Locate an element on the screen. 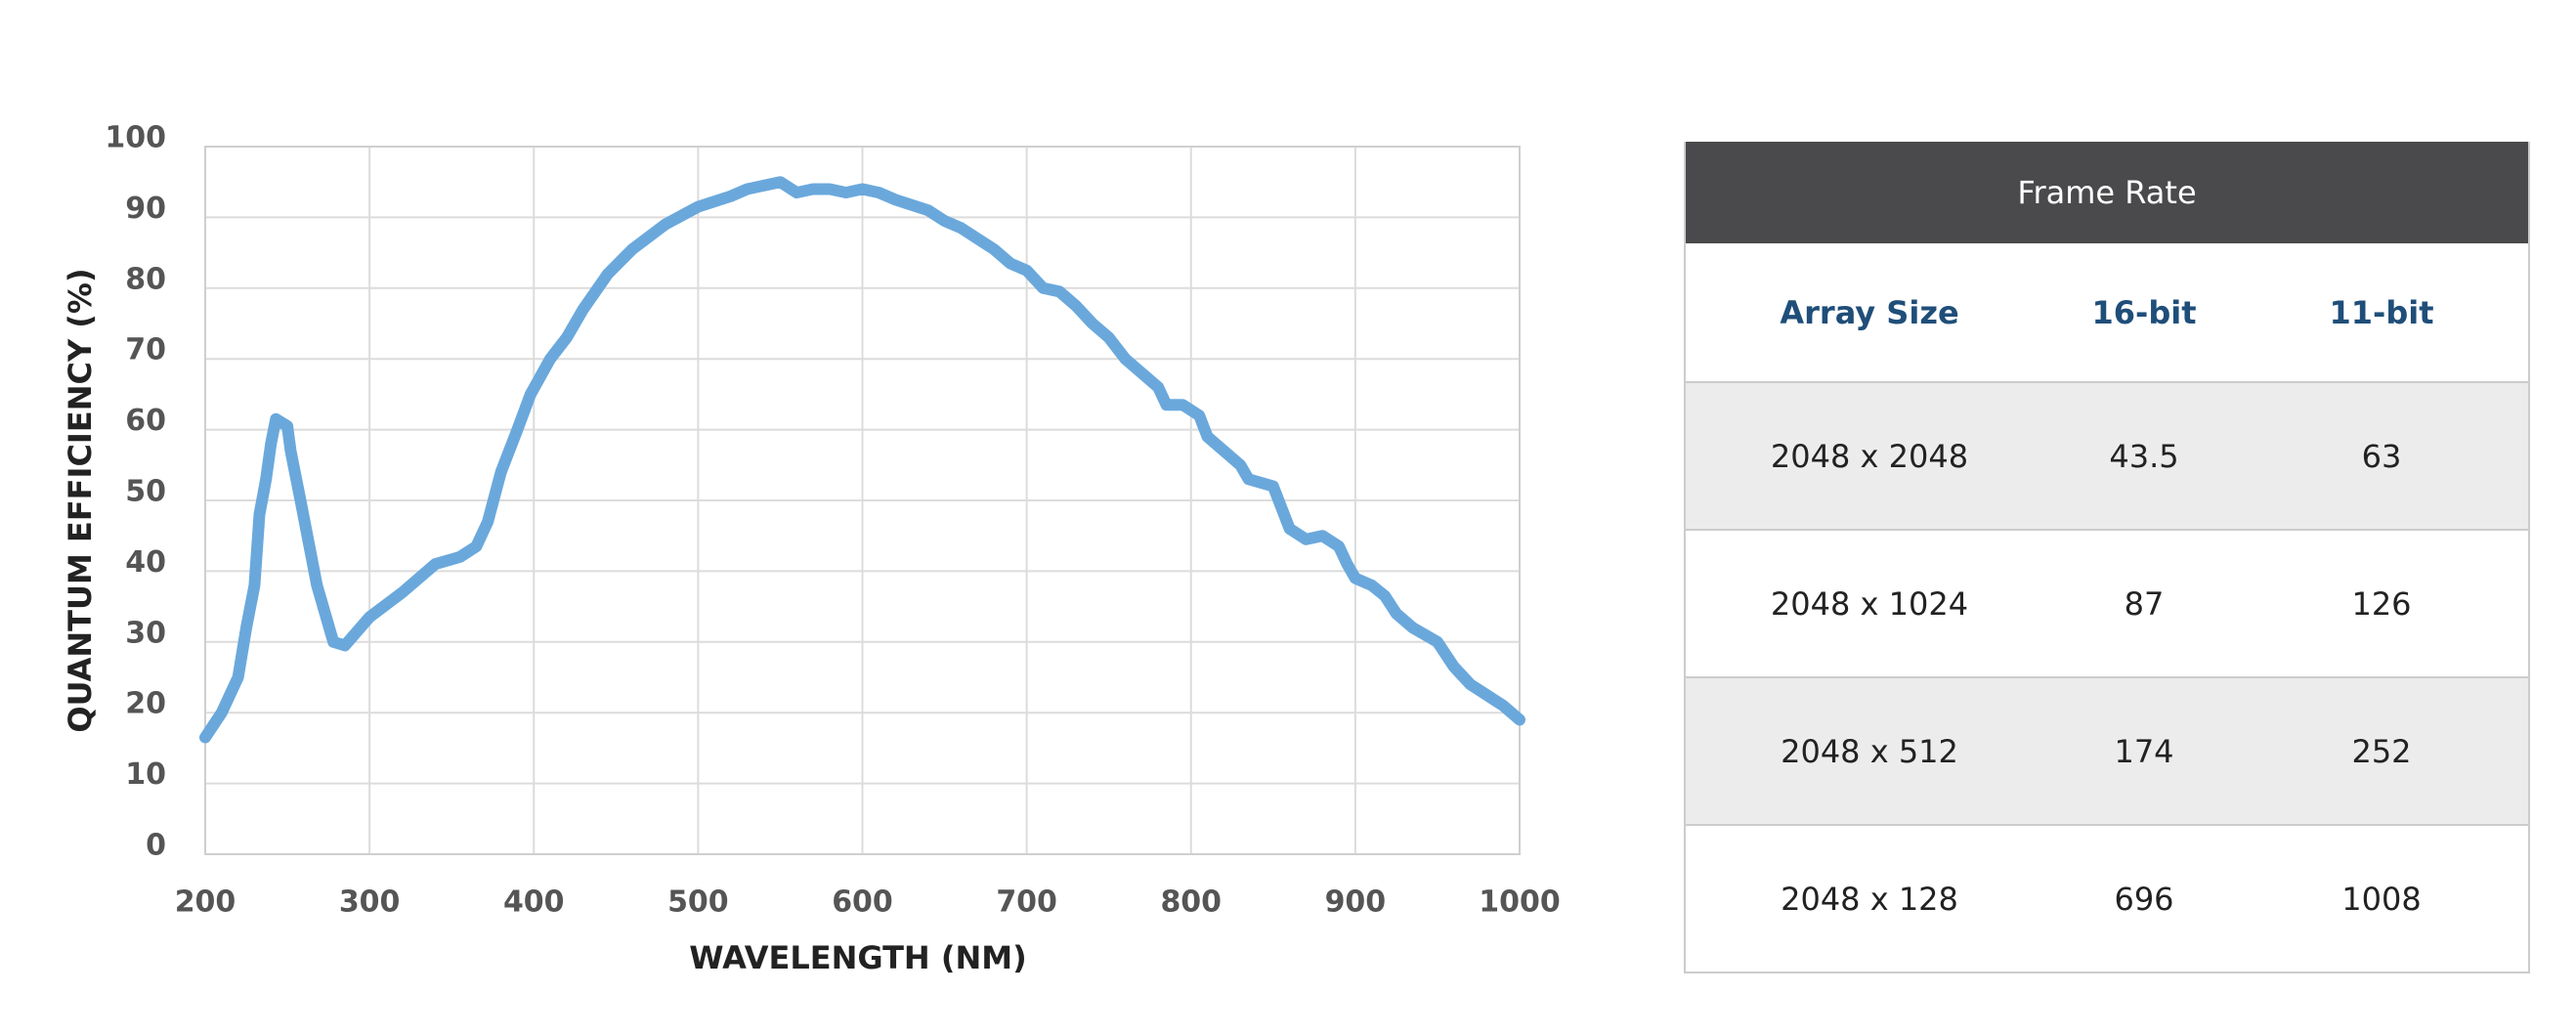 The height and width of the screenshot is (1036, 2576). y-tick-label: 80 is located at coordinates (146, 279).